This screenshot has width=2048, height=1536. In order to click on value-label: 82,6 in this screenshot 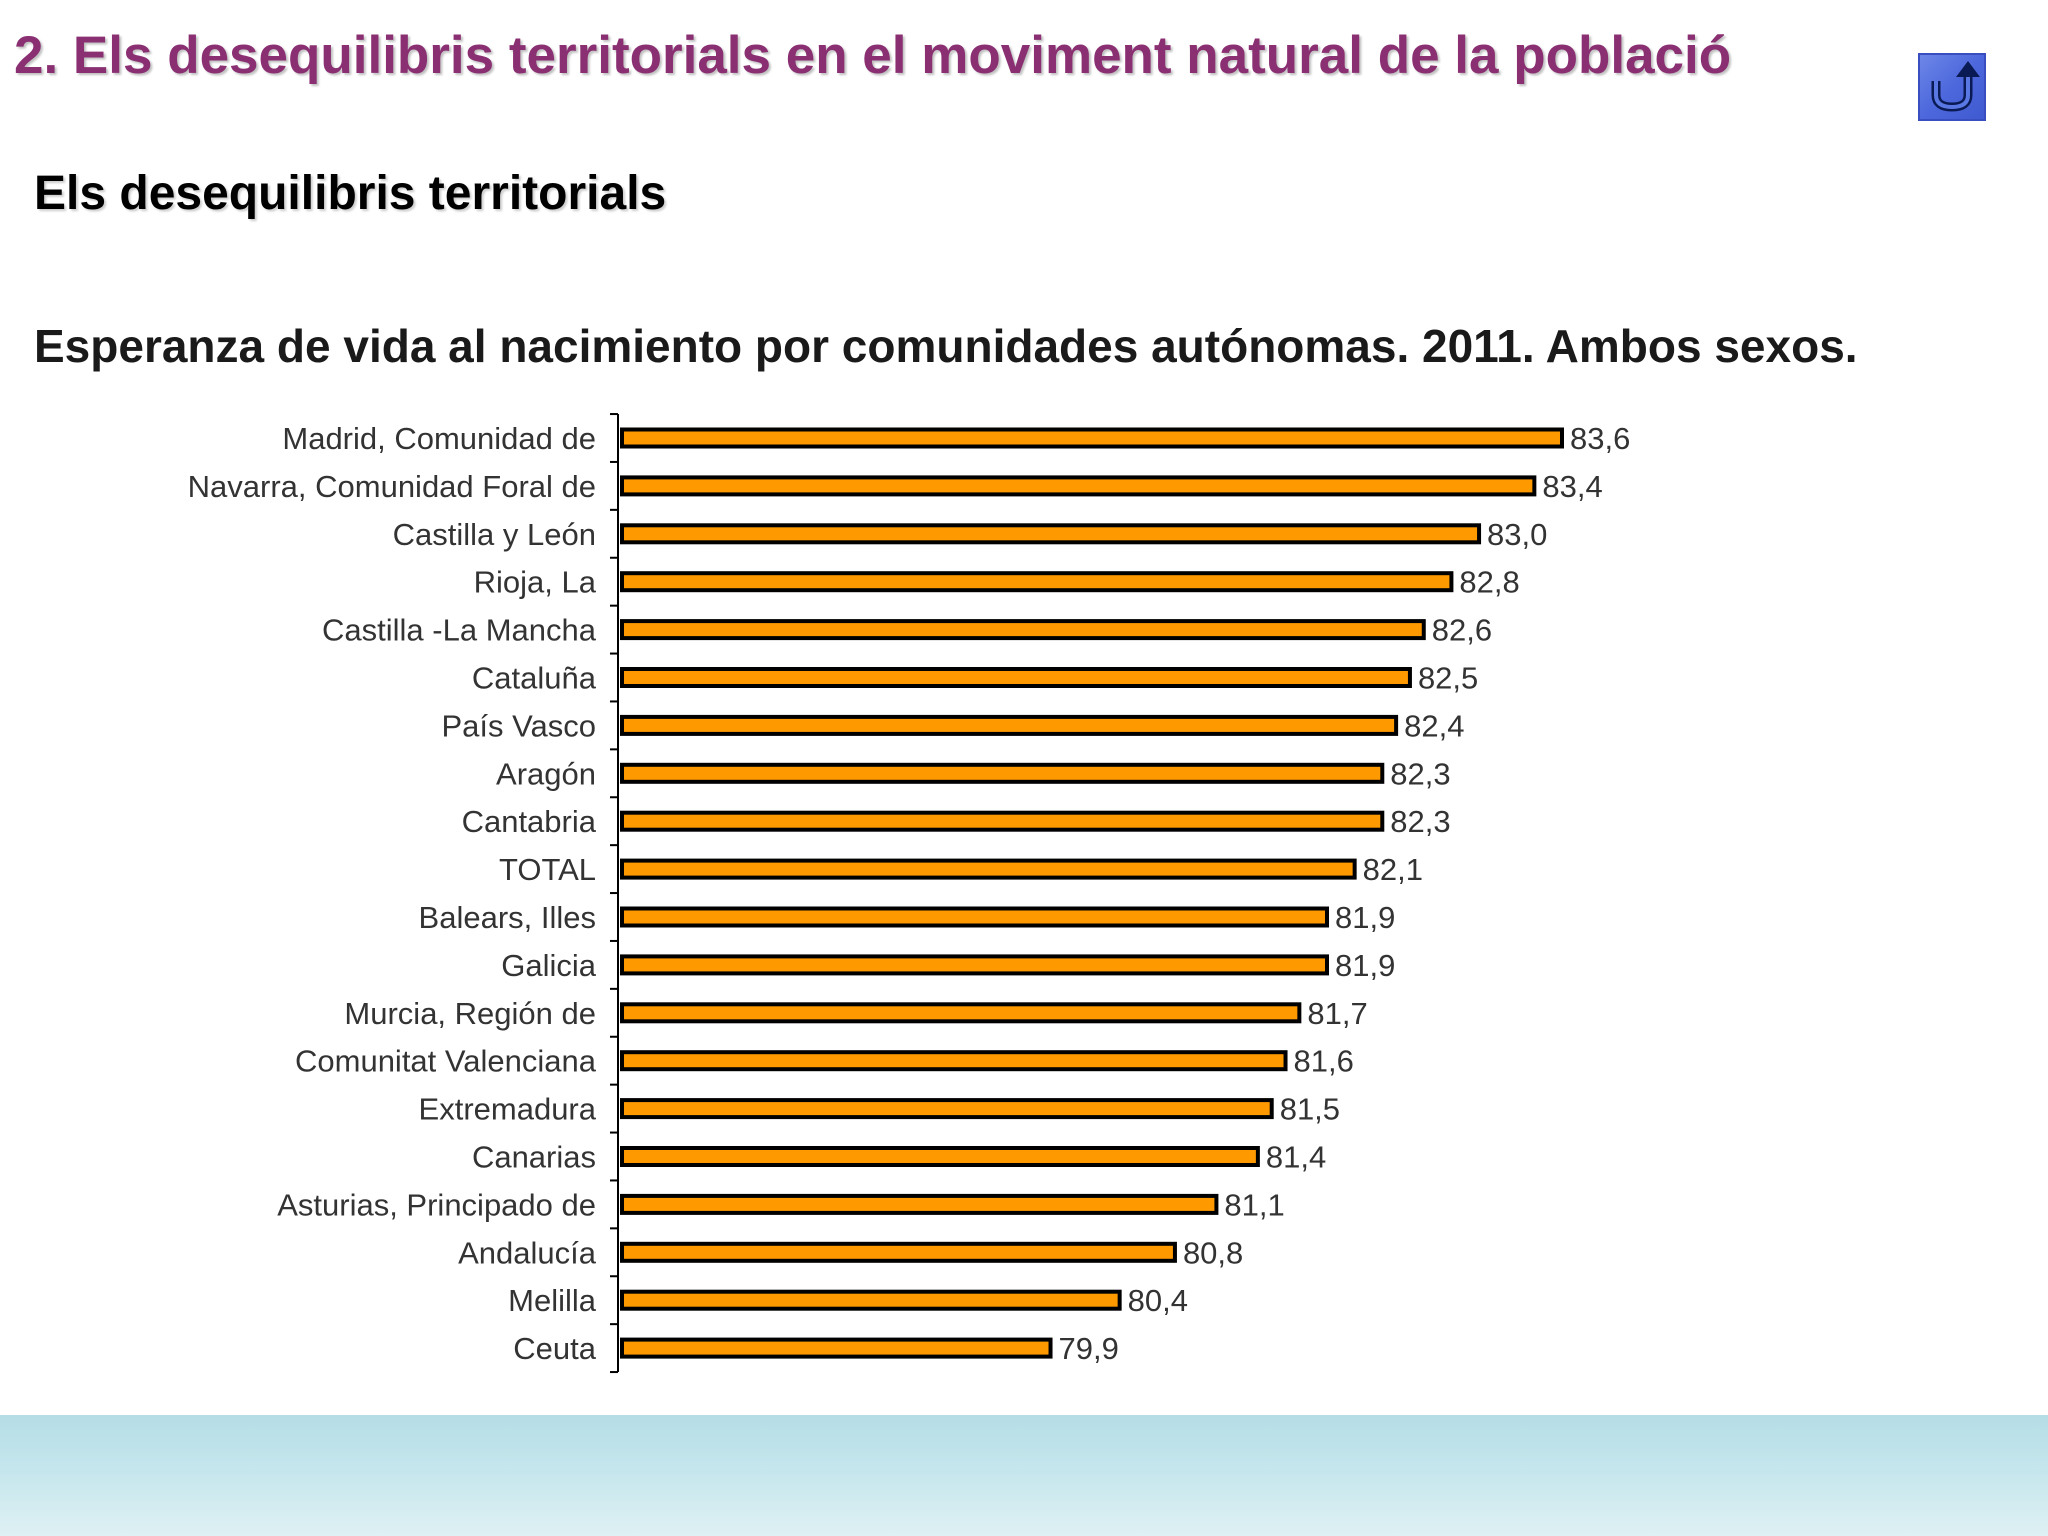, I will do `click(1462, 630)`.